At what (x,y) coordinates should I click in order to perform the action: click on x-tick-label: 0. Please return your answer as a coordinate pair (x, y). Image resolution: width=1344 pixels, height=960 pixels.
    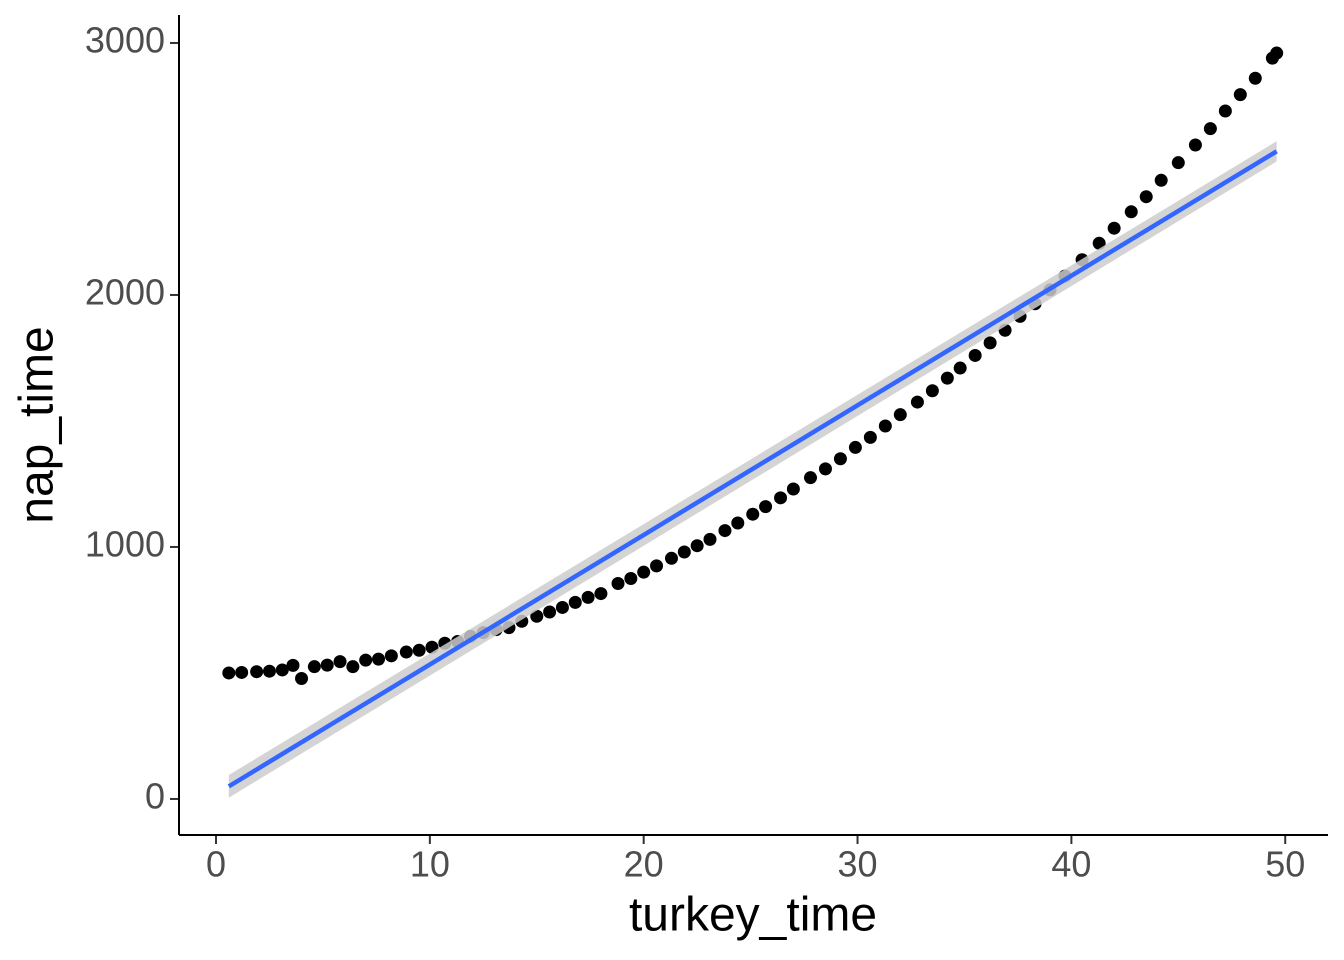
    Looking at the image, I should click on (216, 864).